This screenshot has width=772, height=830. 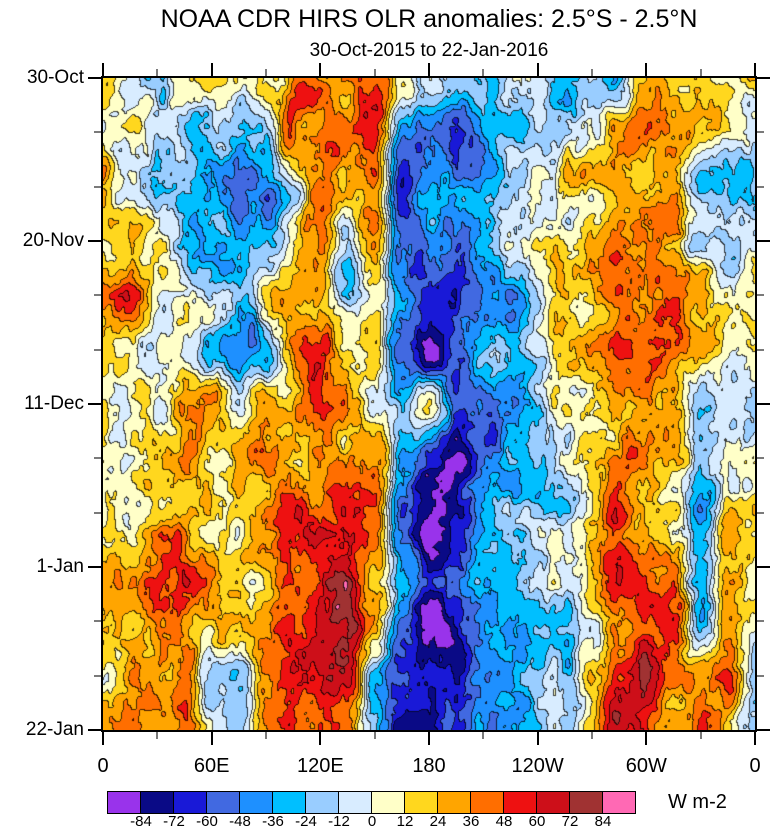 What do you see at coordinates (537, 766) in the screenshot?
I see `x-axis-tick-label: 120W` at bounding box center [537, 766].